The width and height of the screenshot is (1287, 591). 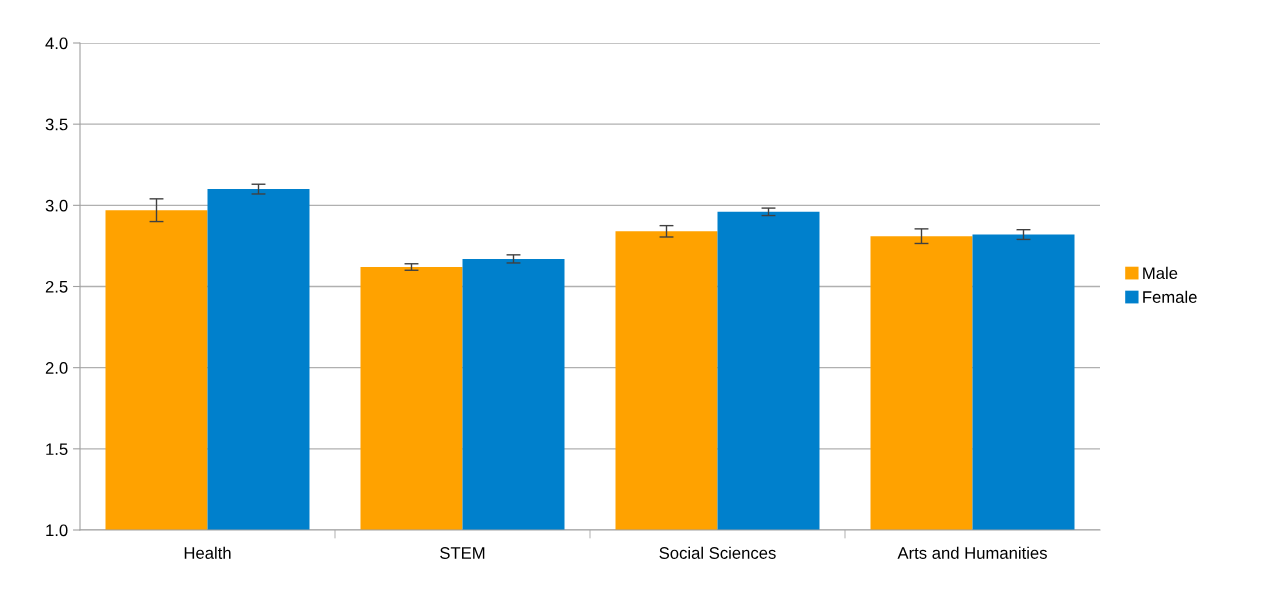 What do you see at coordinates (57, 449) in the screenshot?
I see `y-tick-label: 1.5` at bounding box center [57, 449].